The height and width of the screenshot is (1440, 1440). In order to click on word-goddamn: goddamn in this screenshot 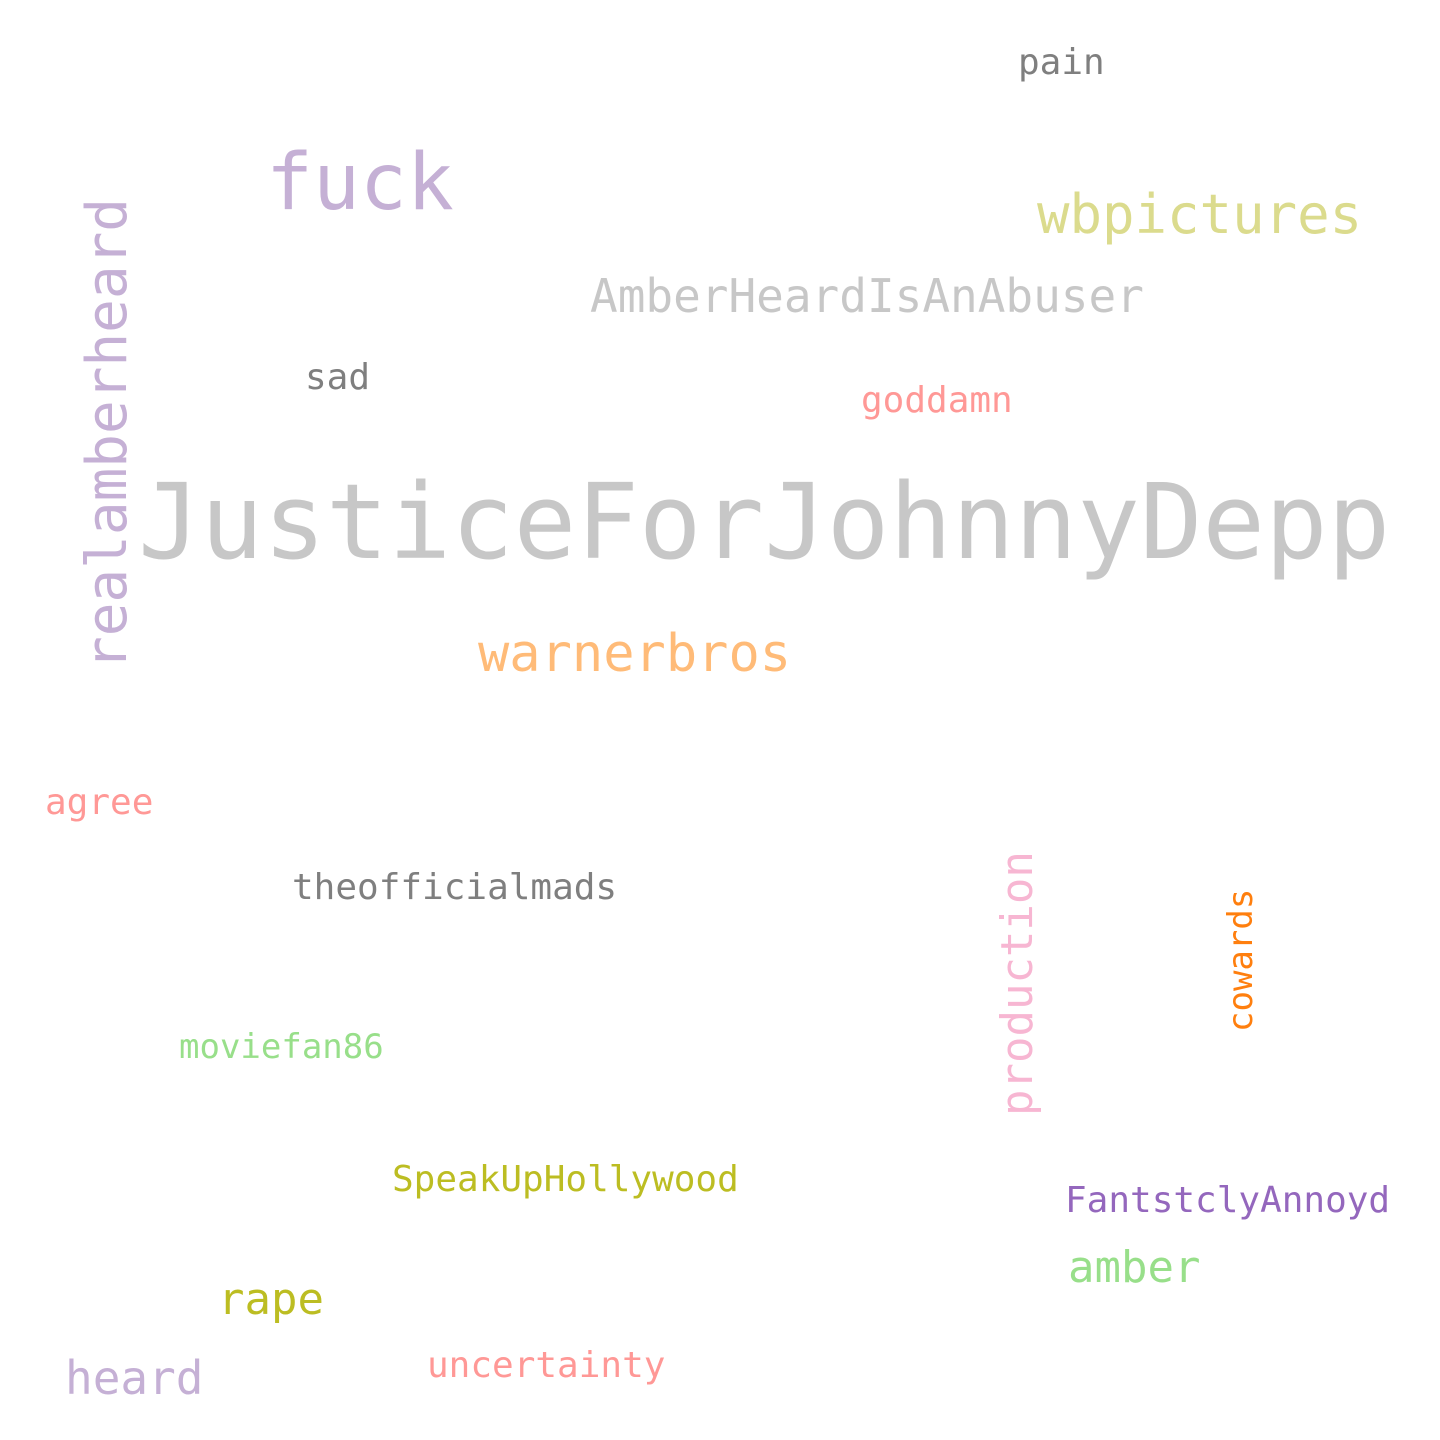, I will do `click(937, 400)`.